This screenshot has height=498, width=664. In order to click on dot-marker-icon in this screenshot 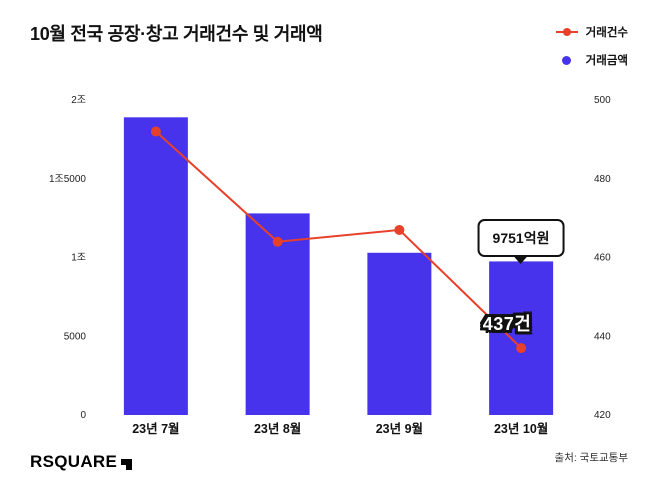, I will do `click(567, 60)`.